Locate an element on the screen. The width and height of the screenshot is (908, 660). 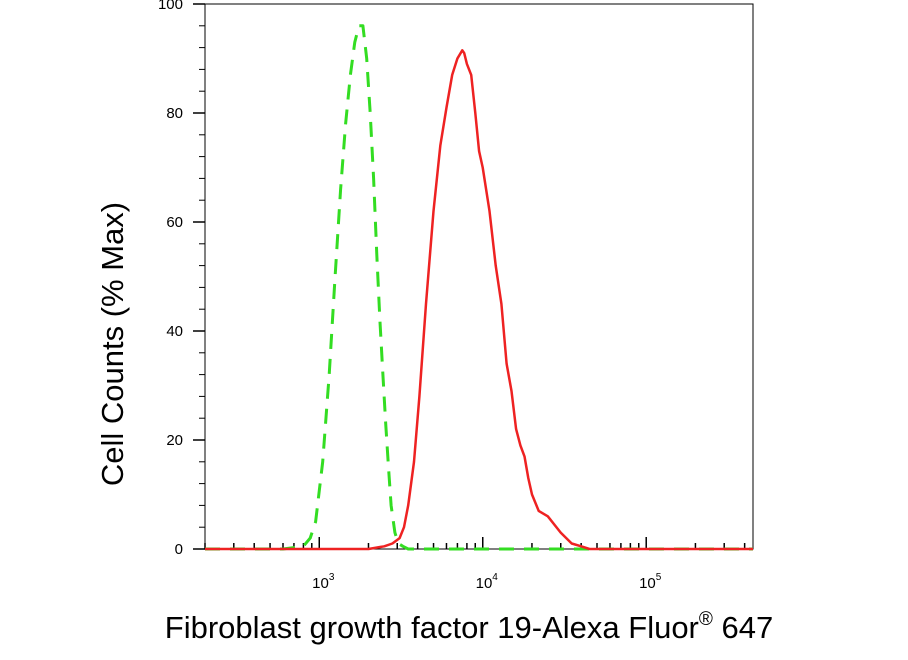
x-axis-title-main: Fibroblast growth factor 19-Alexa Fluor is located at coordinates (432, 627).